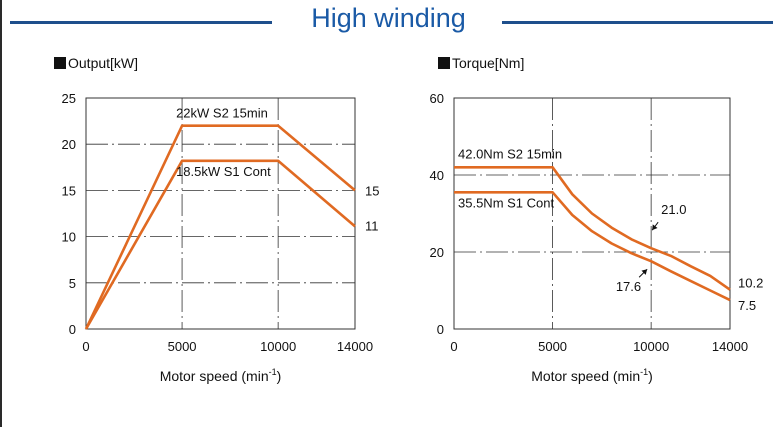  I want to click on torque-series-name-label-2: 35.5Nm S1 Cont, so click(506, 202).